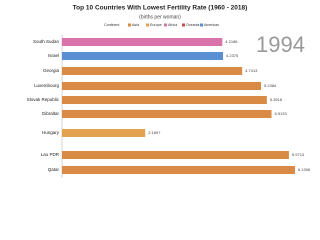 This screenshot has height=240, width=320. Describe the element at coordinates (298, 154) in the screenshot. I see `value-label: 5.9713` at that location.